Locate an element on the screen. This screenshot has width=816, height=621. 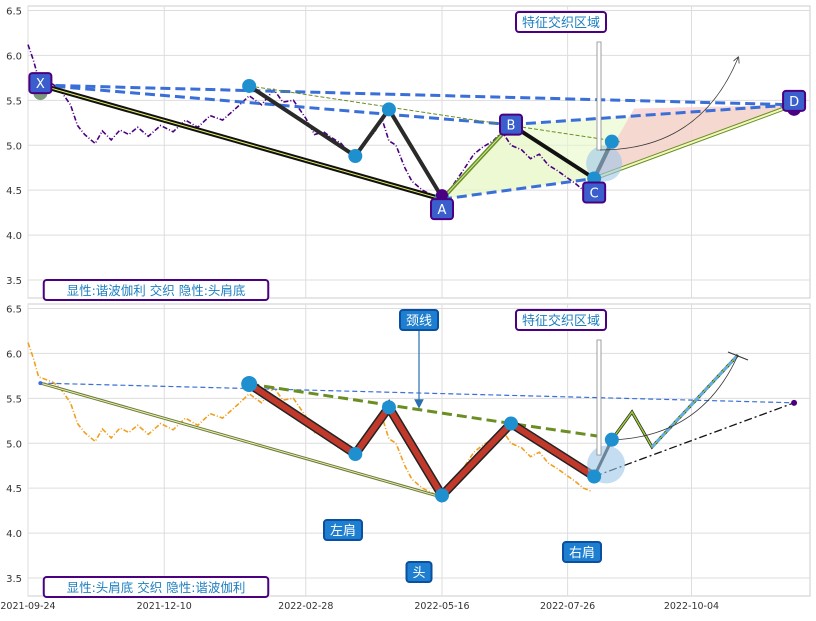
neckline-label-box is located at coordinates (419, 320).